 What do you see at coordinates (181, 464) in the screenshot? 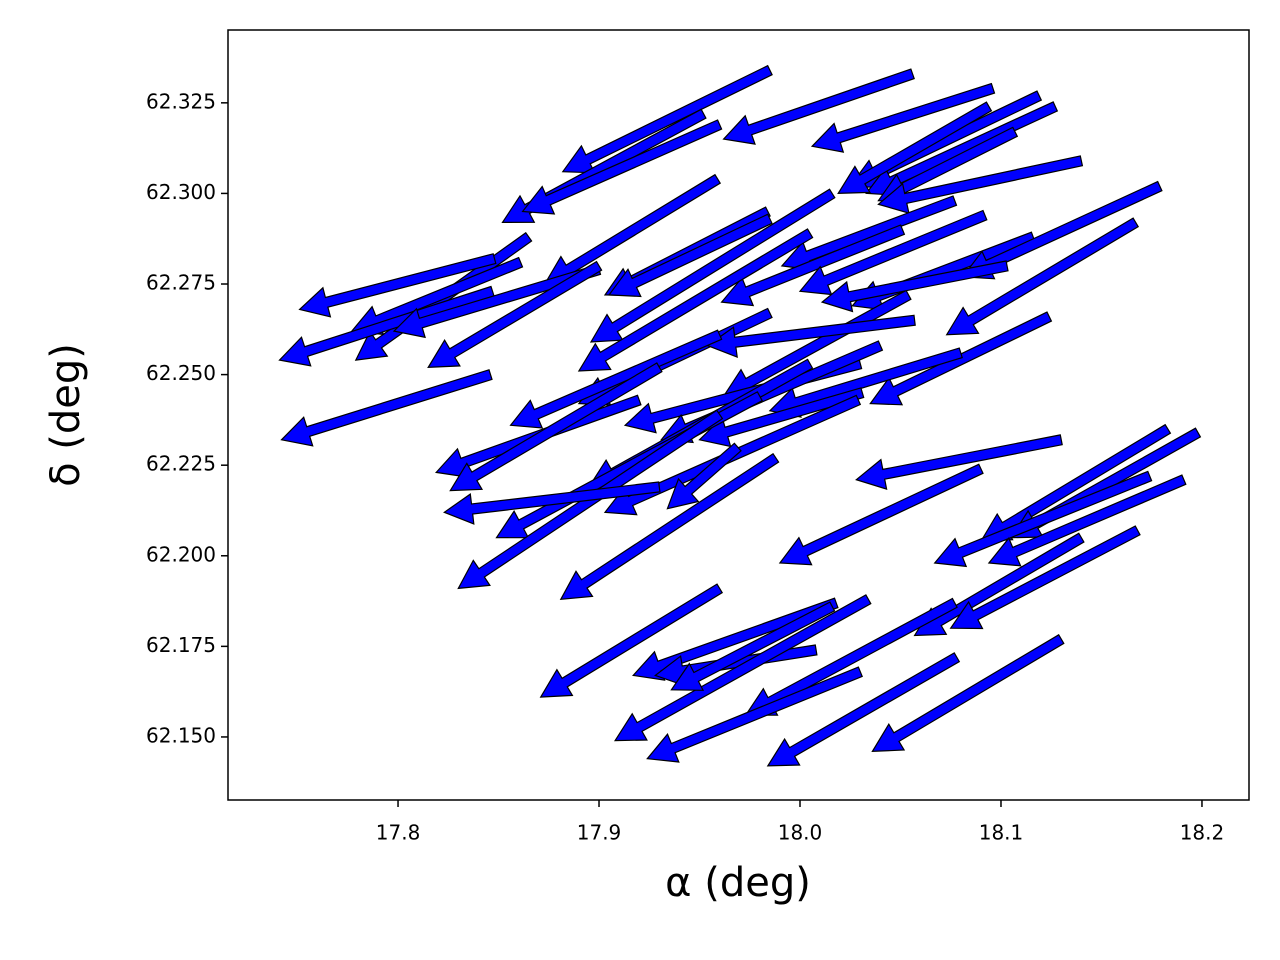
I see `y-tick-label: 62.225` at bounding box center [181, 464].